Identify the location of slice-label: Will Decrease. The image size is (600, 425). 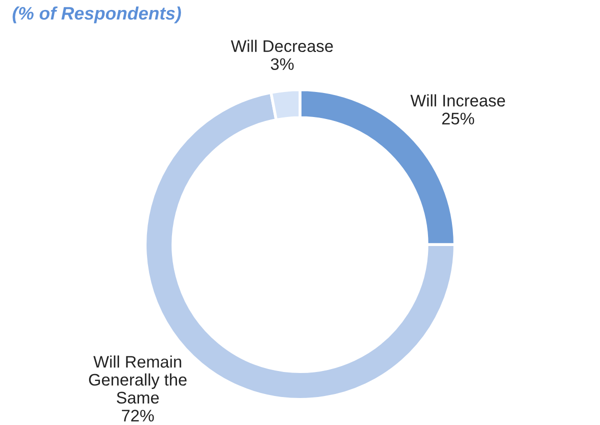
(281, 46).